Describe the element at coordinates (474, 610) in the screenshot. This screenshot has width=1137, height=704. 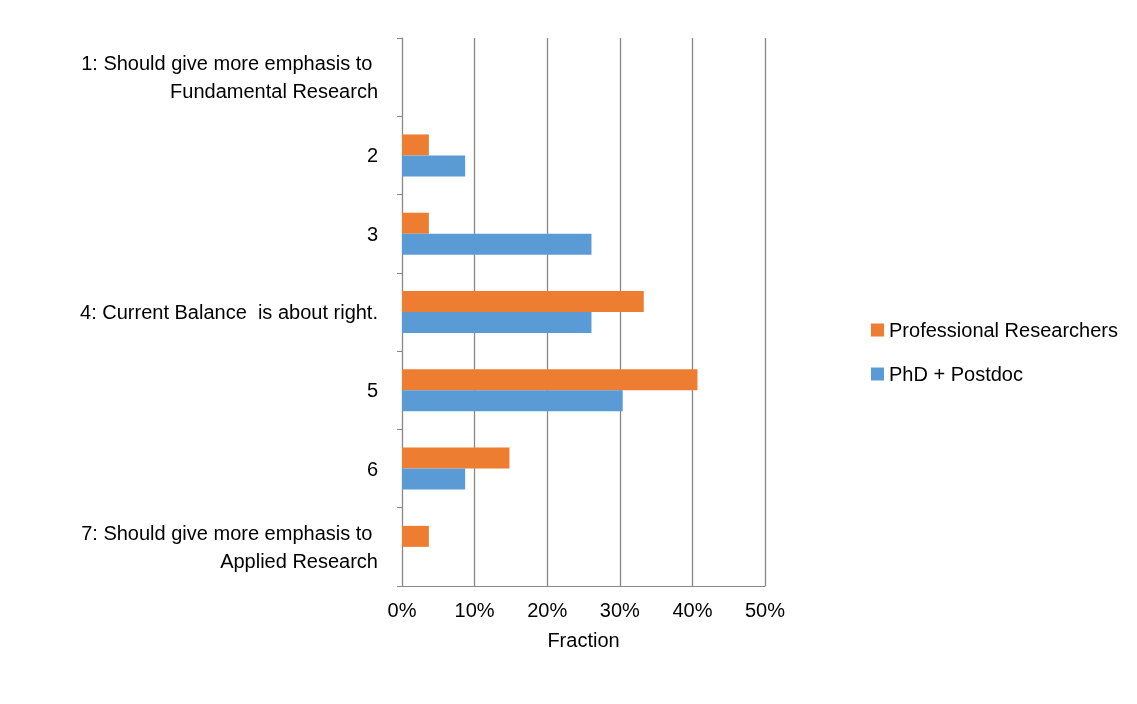
I see `x-tick-label: 10%` at that location.